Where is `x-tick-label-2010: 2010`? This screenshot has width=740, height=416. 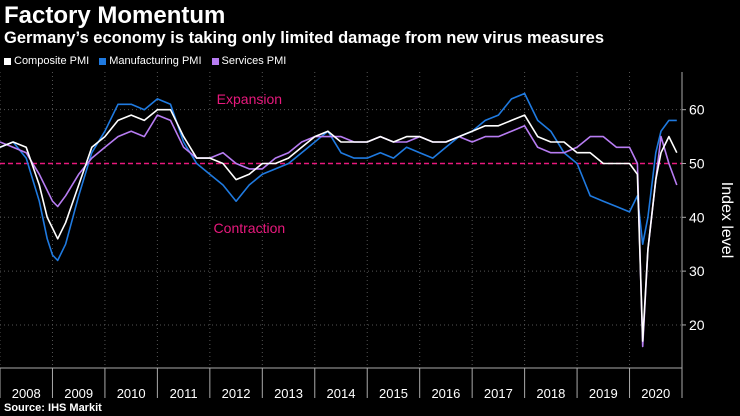 x-tick-label-2010: 2010 is located at coordinates (131, 393).